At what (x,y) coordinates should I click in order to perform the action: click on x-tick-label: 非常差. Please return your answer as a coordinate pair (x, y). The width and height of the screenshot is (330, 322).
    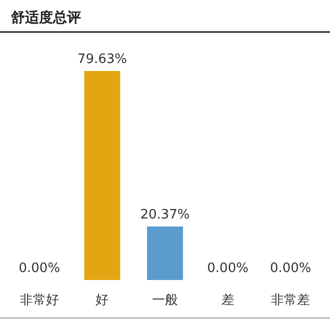
    Looking at the image, I should click on (290, 300).